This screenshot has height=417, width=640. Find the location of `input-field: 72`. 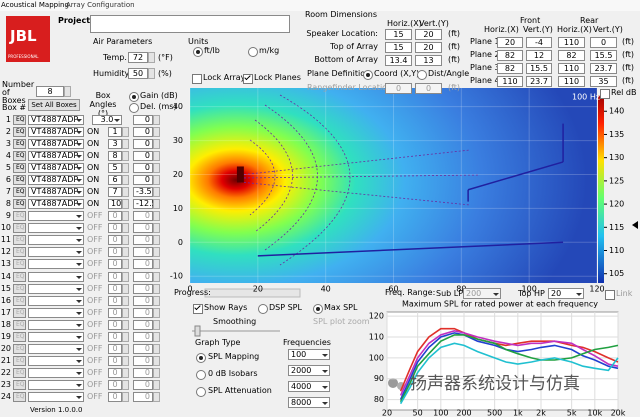

input-field: 72 is located at coordinates (138, 57).